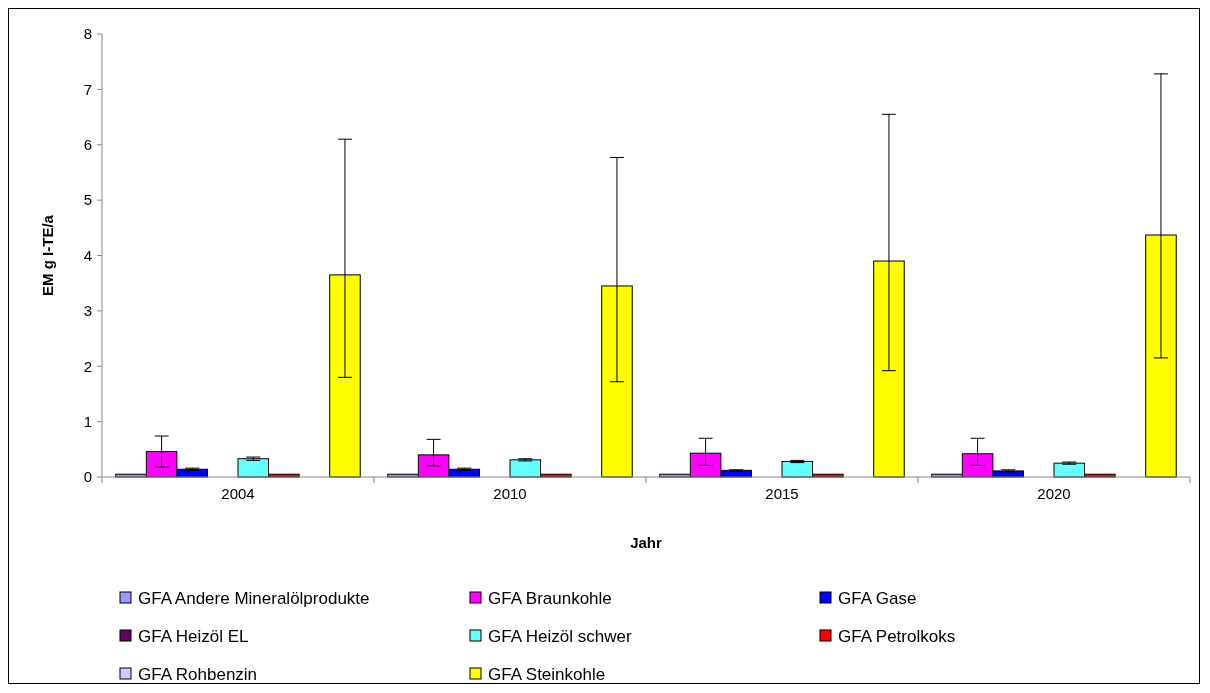 This screenshot has width=1210, height=693. What do you see at coordinates (193, 636) in the screenshot?
I see `legend-label: GFA Heizöl EL` at bounding box center [193, 636].